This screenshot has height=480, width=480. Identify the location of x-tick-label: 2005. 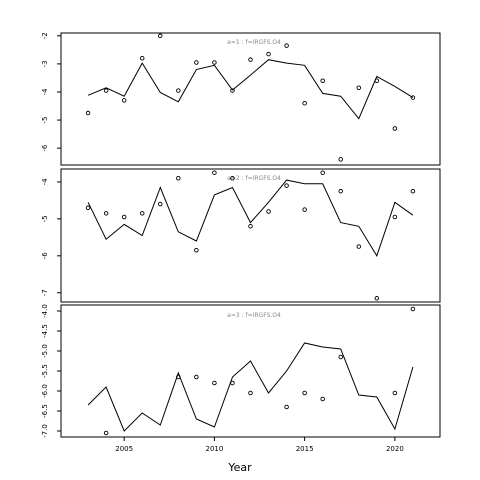
(124, 449).